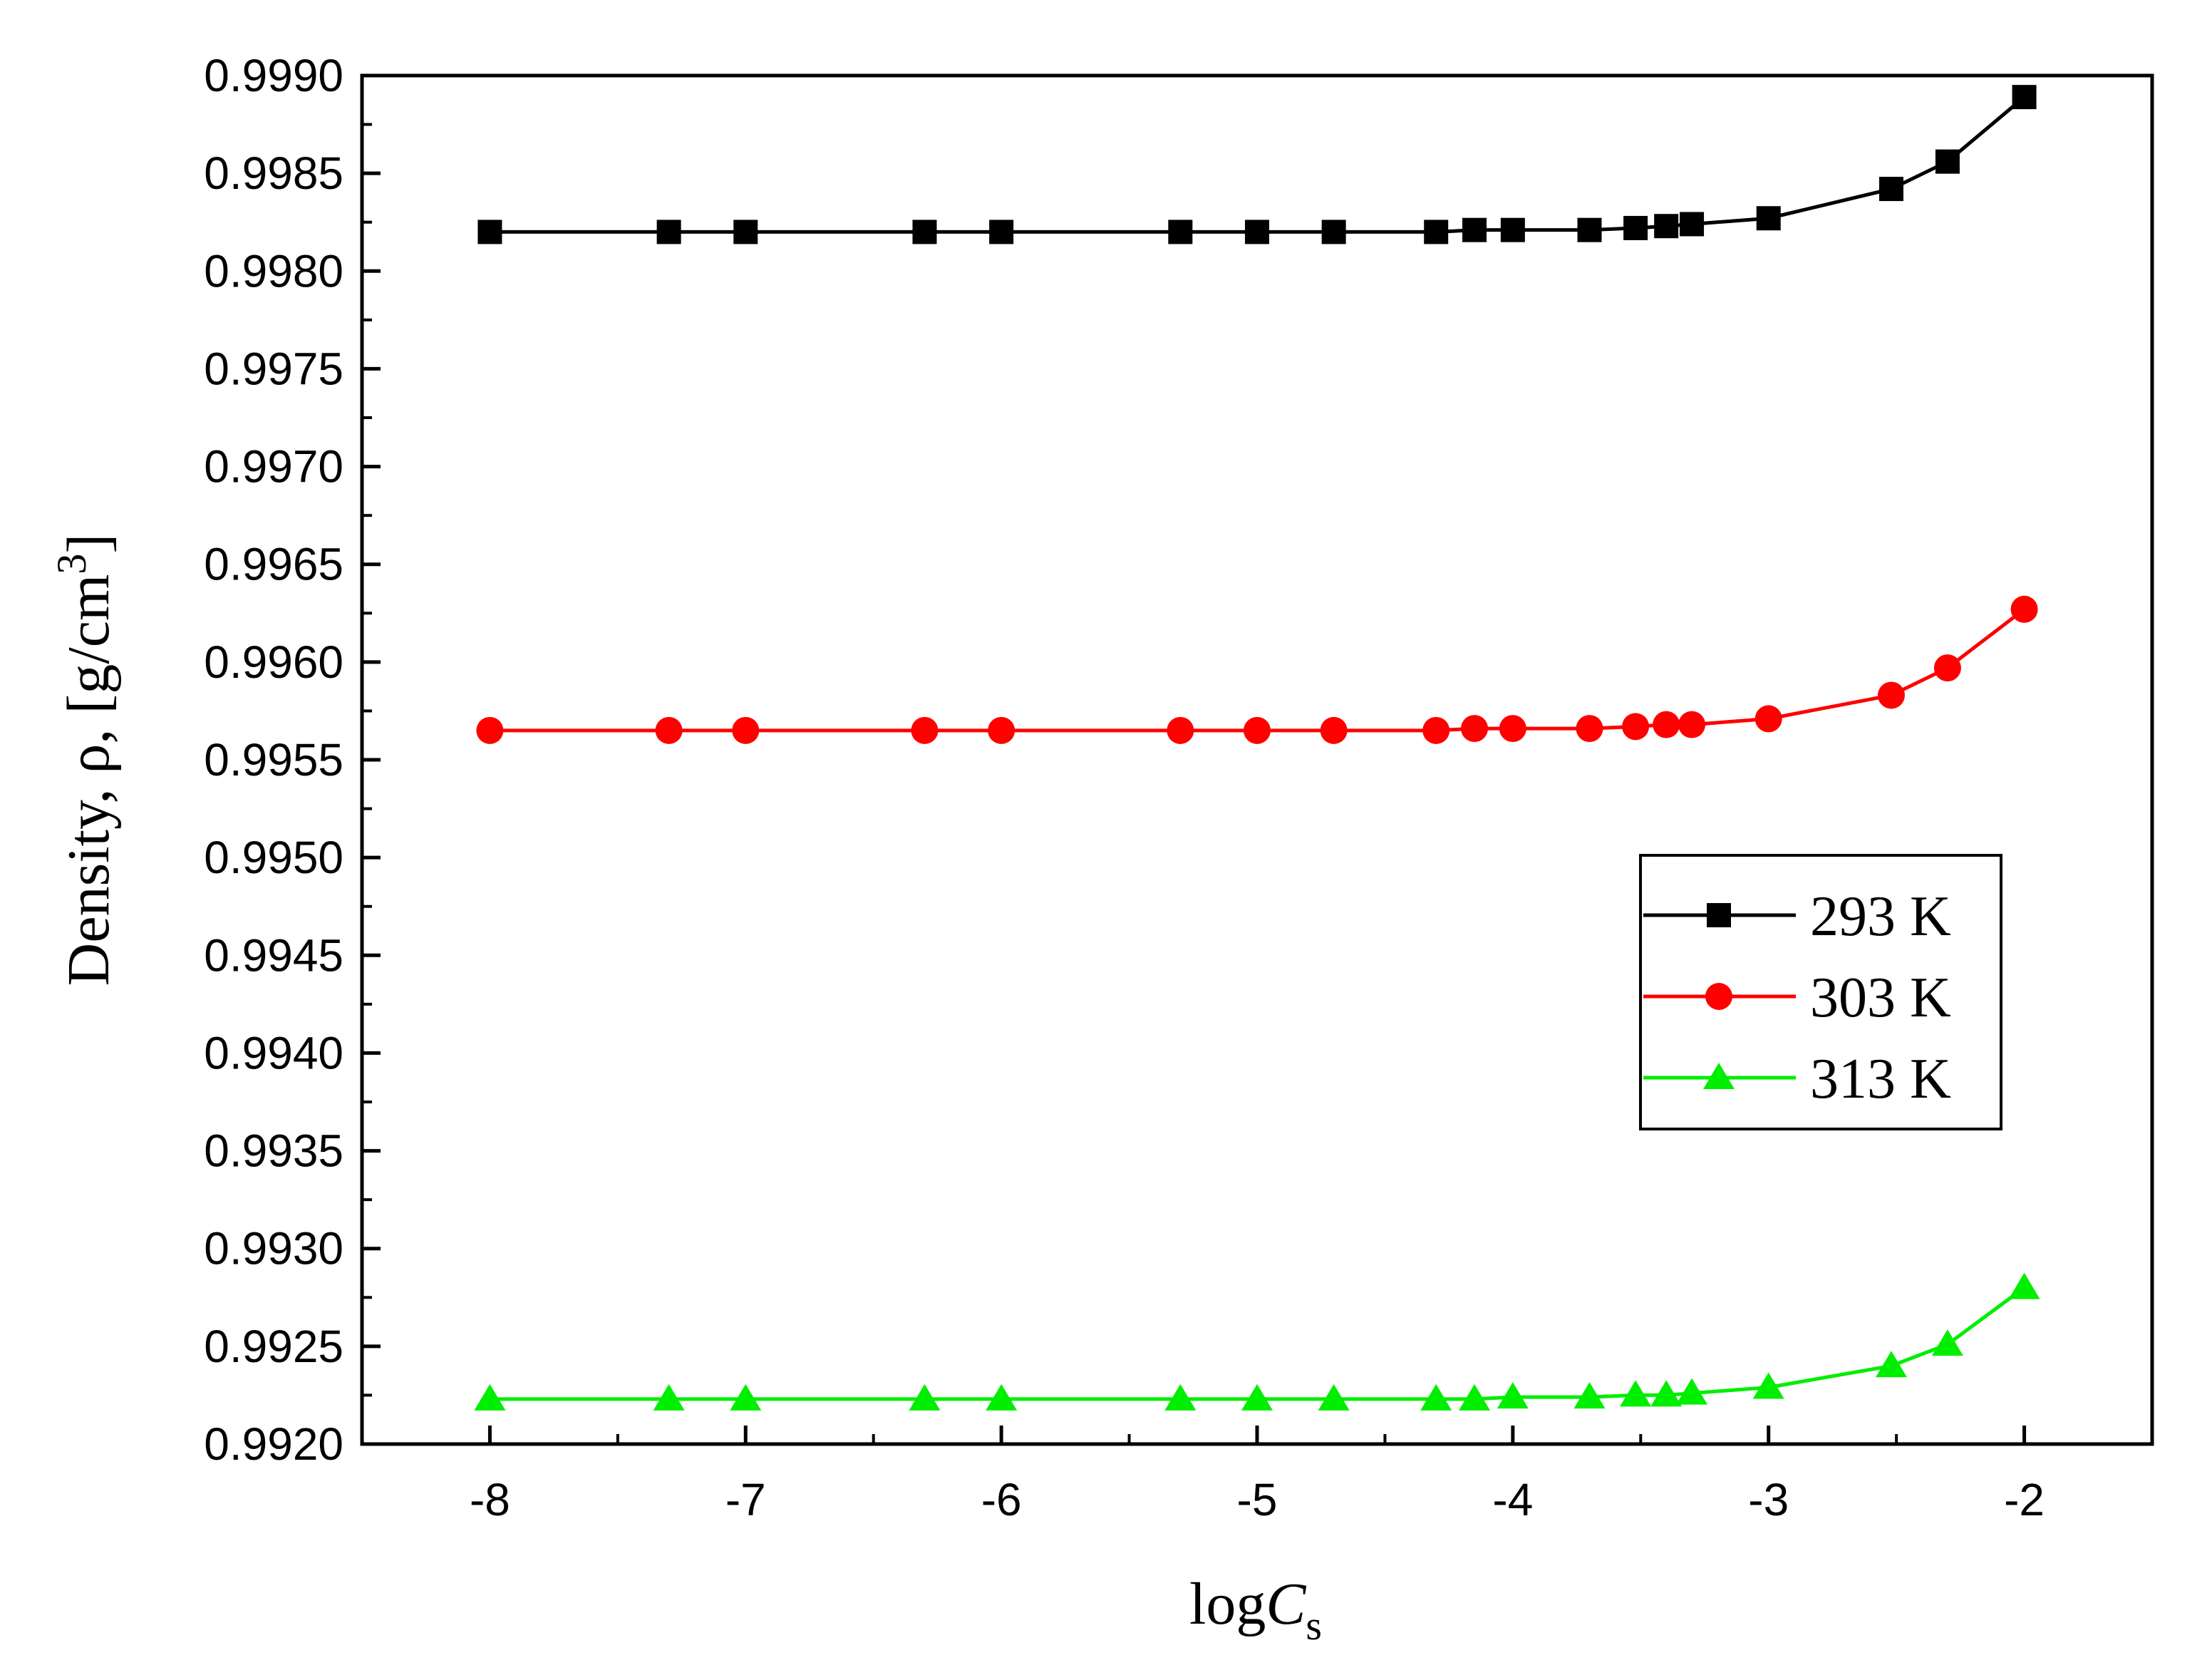 The image size is (2212, 1670). I want to click on y-tick-label: 0.9930, so click(273, 1248).